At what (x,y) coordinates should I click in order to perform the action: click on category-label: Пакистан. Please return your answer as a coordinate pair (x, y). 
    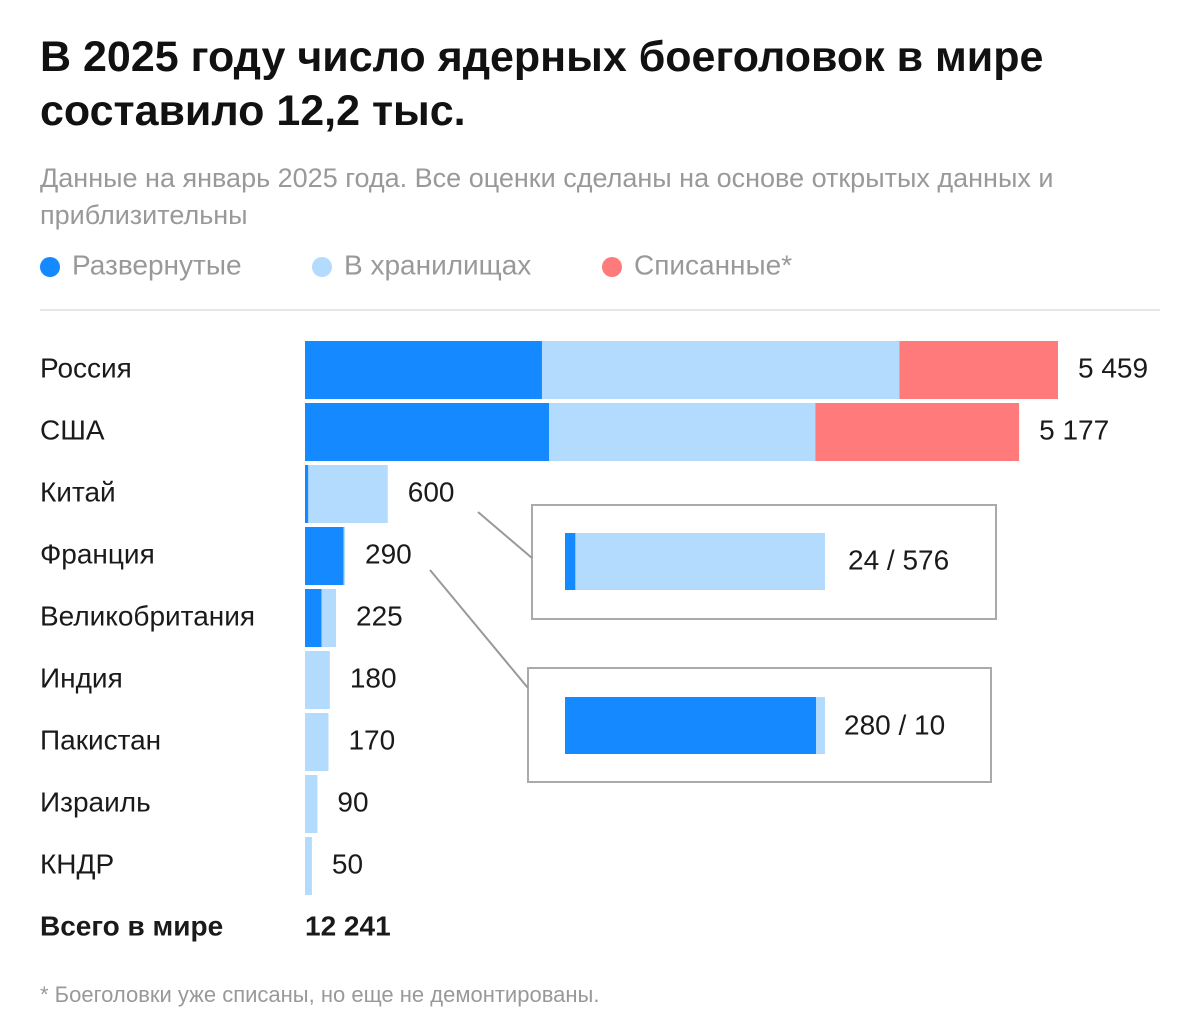
    Looking at the image, I should click on (100, 739).